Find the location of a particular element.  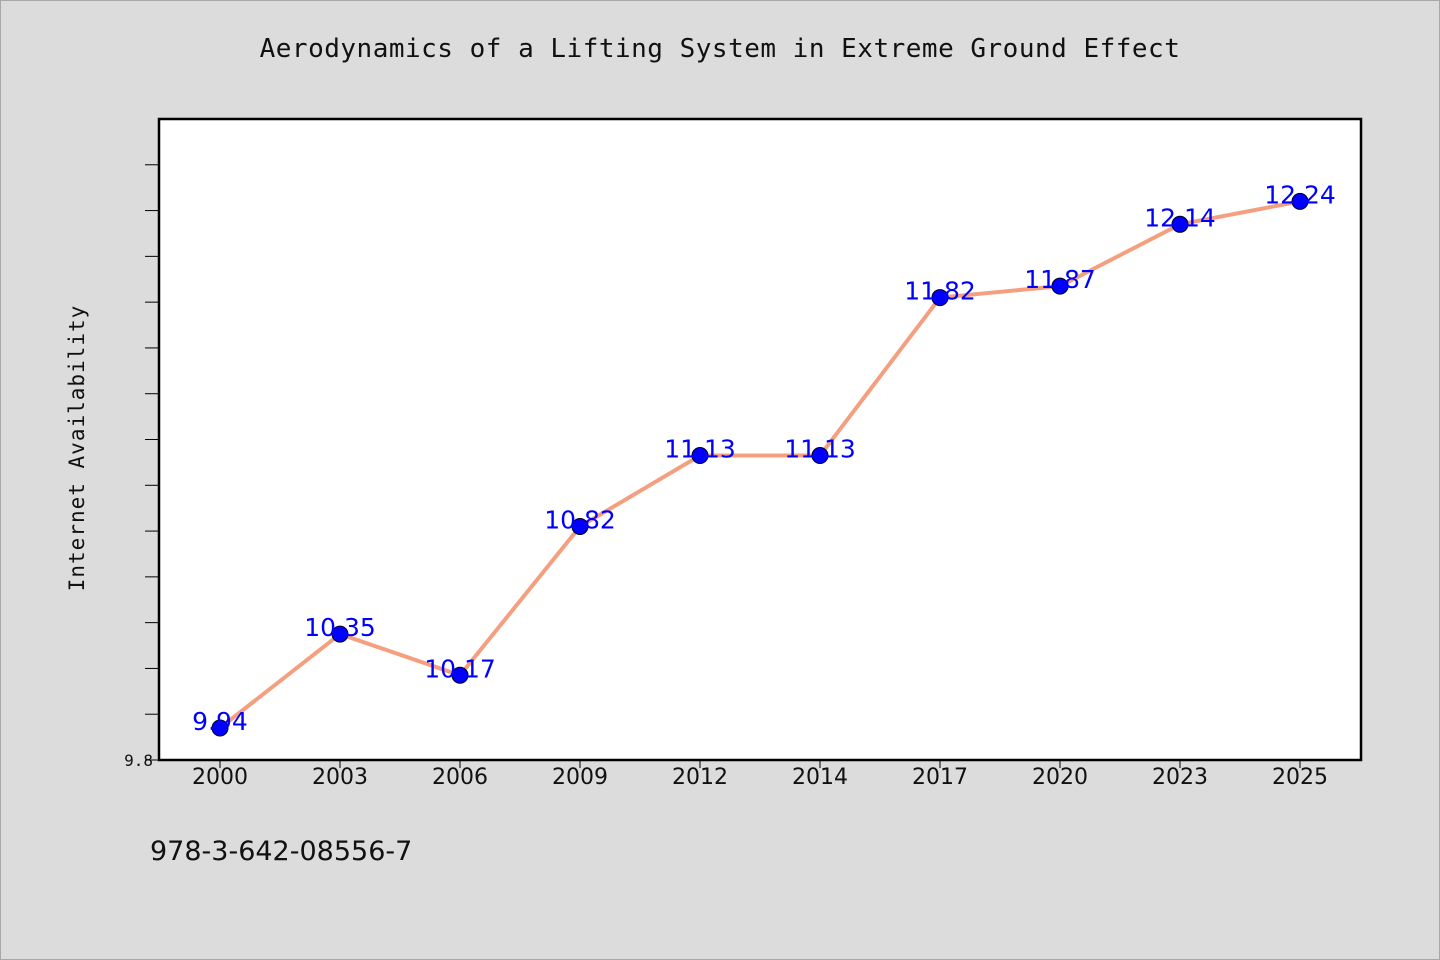

x-tick-label: 2023 is located at coordinates (1180, 777).